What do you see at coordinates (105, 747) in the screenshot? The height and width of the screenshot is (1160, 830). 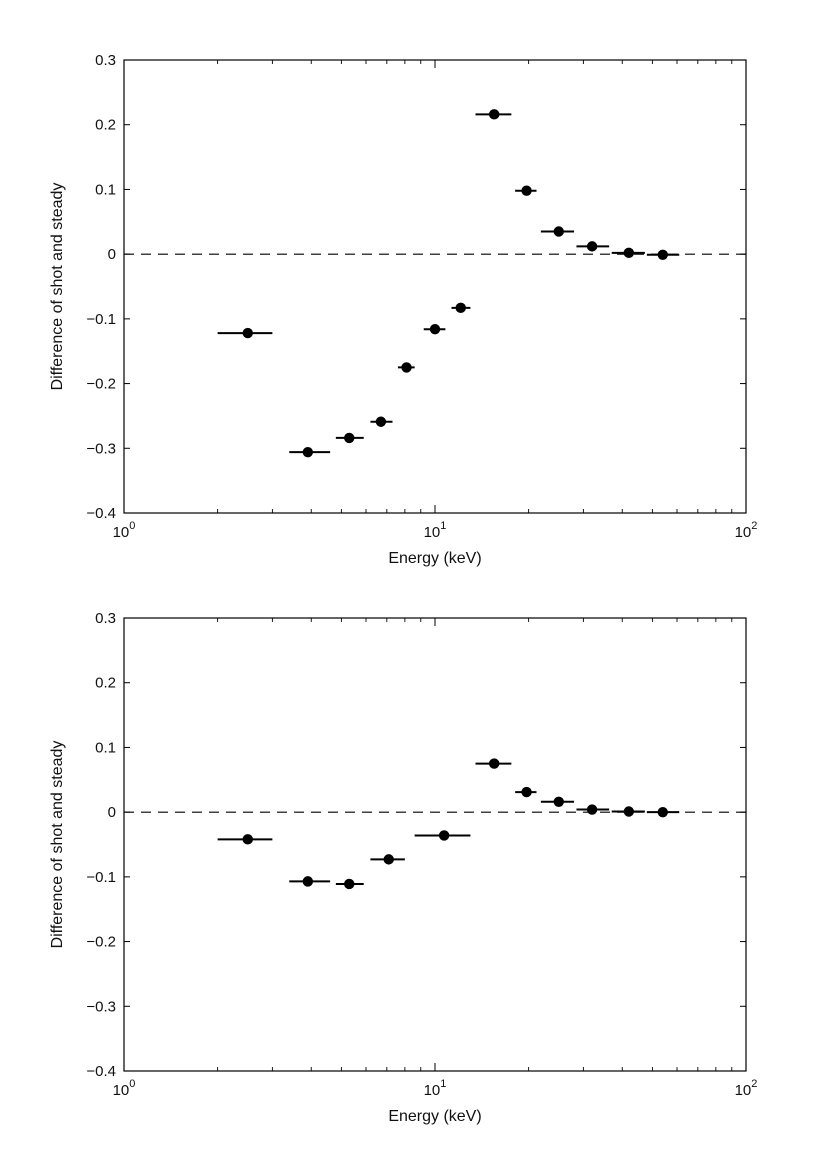 I see `chart-bottom-ytick-label: 0.1` at bounding box center [105, 747].